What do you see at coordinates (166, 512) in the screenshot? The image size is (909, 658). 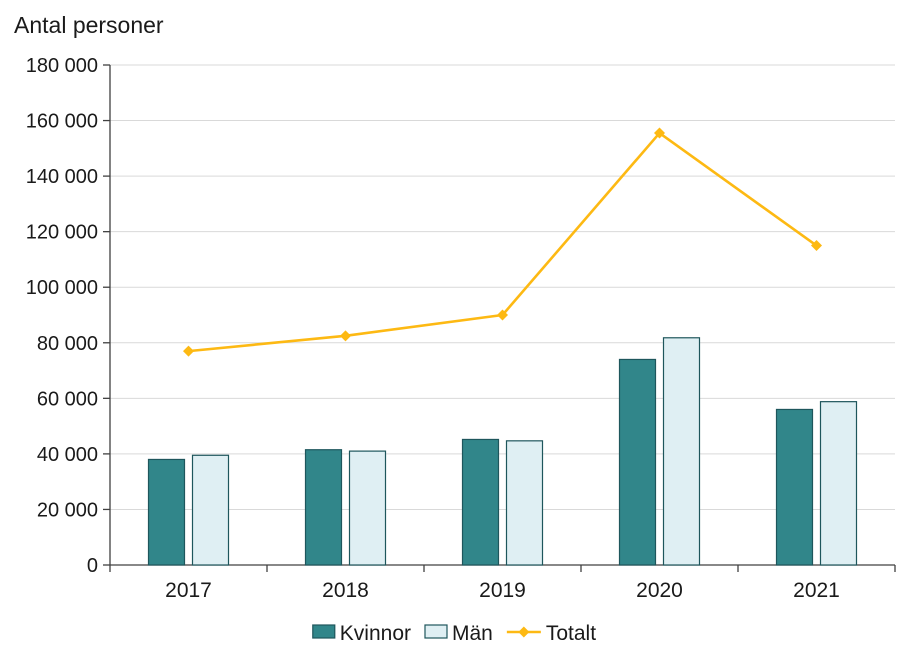 I see `bar-kvinnor-2017` at bounding box center [166, 512].